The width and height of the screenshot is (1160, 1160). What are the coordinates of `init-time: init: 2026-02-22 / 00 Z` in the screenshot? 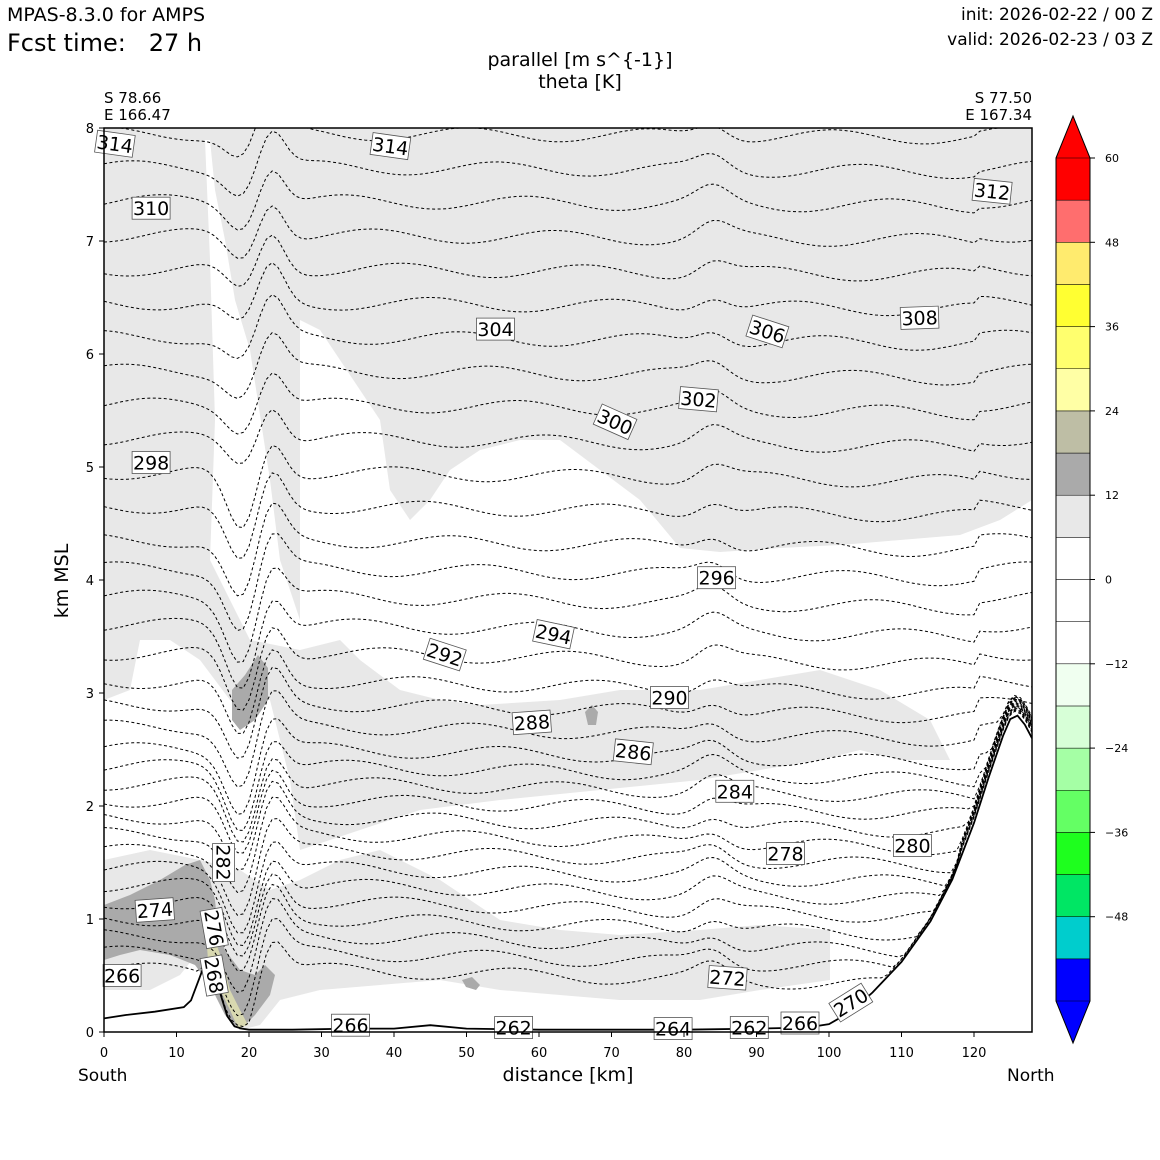 It's located at (1056, 15).